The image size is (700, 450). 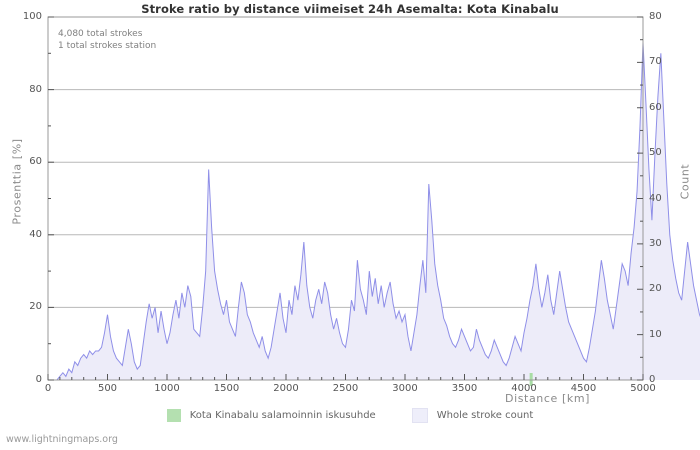 What do you see at coordinates (655, 153) in the screenshot?
I see `y-tick-right-50: 50` at bounding box center [655, 153].